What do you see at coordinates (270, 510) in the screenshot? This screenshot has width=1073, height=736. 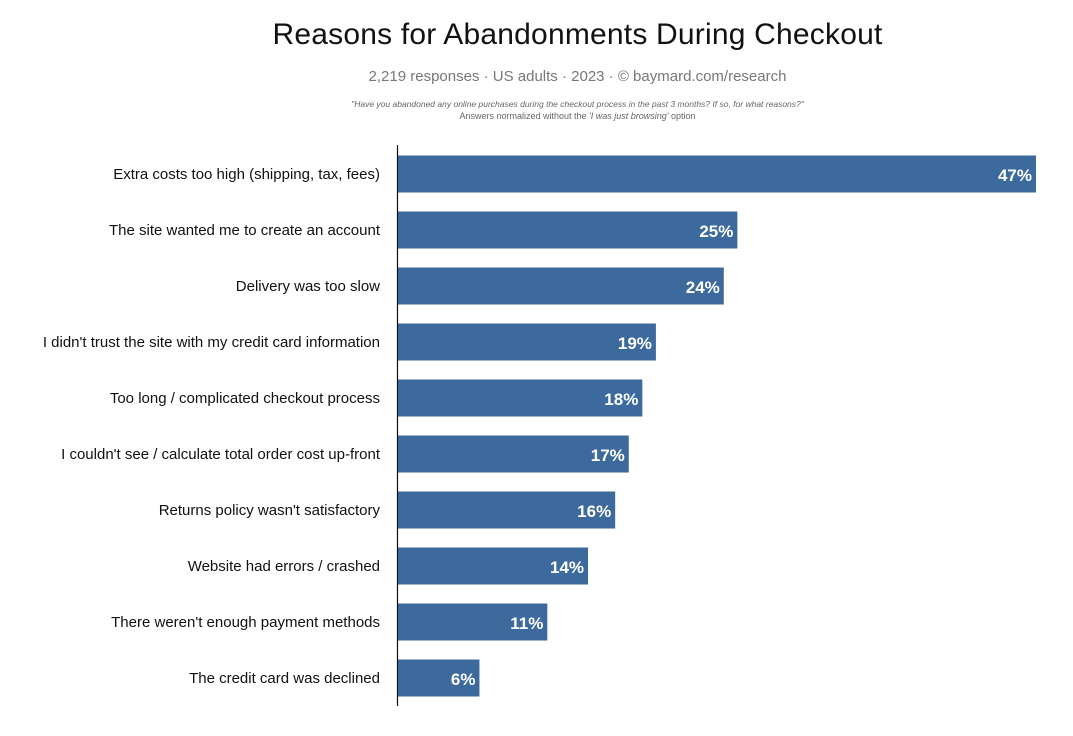 I see `category-label: Returns policy wasn't satisfactory` at bounding box center [270, 510].